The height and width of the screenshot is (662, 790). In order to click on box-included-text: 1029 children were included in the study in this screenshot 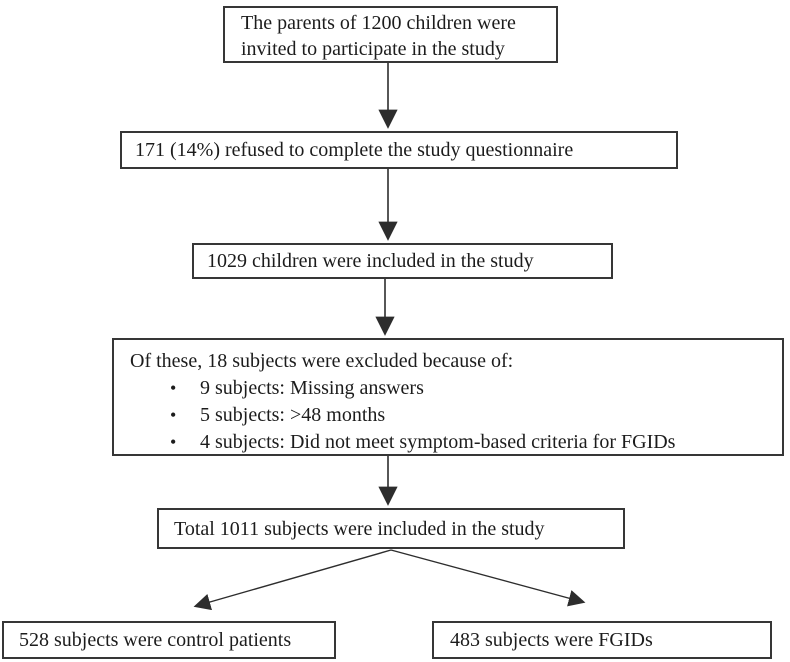, I will do `click(370, 261)`.